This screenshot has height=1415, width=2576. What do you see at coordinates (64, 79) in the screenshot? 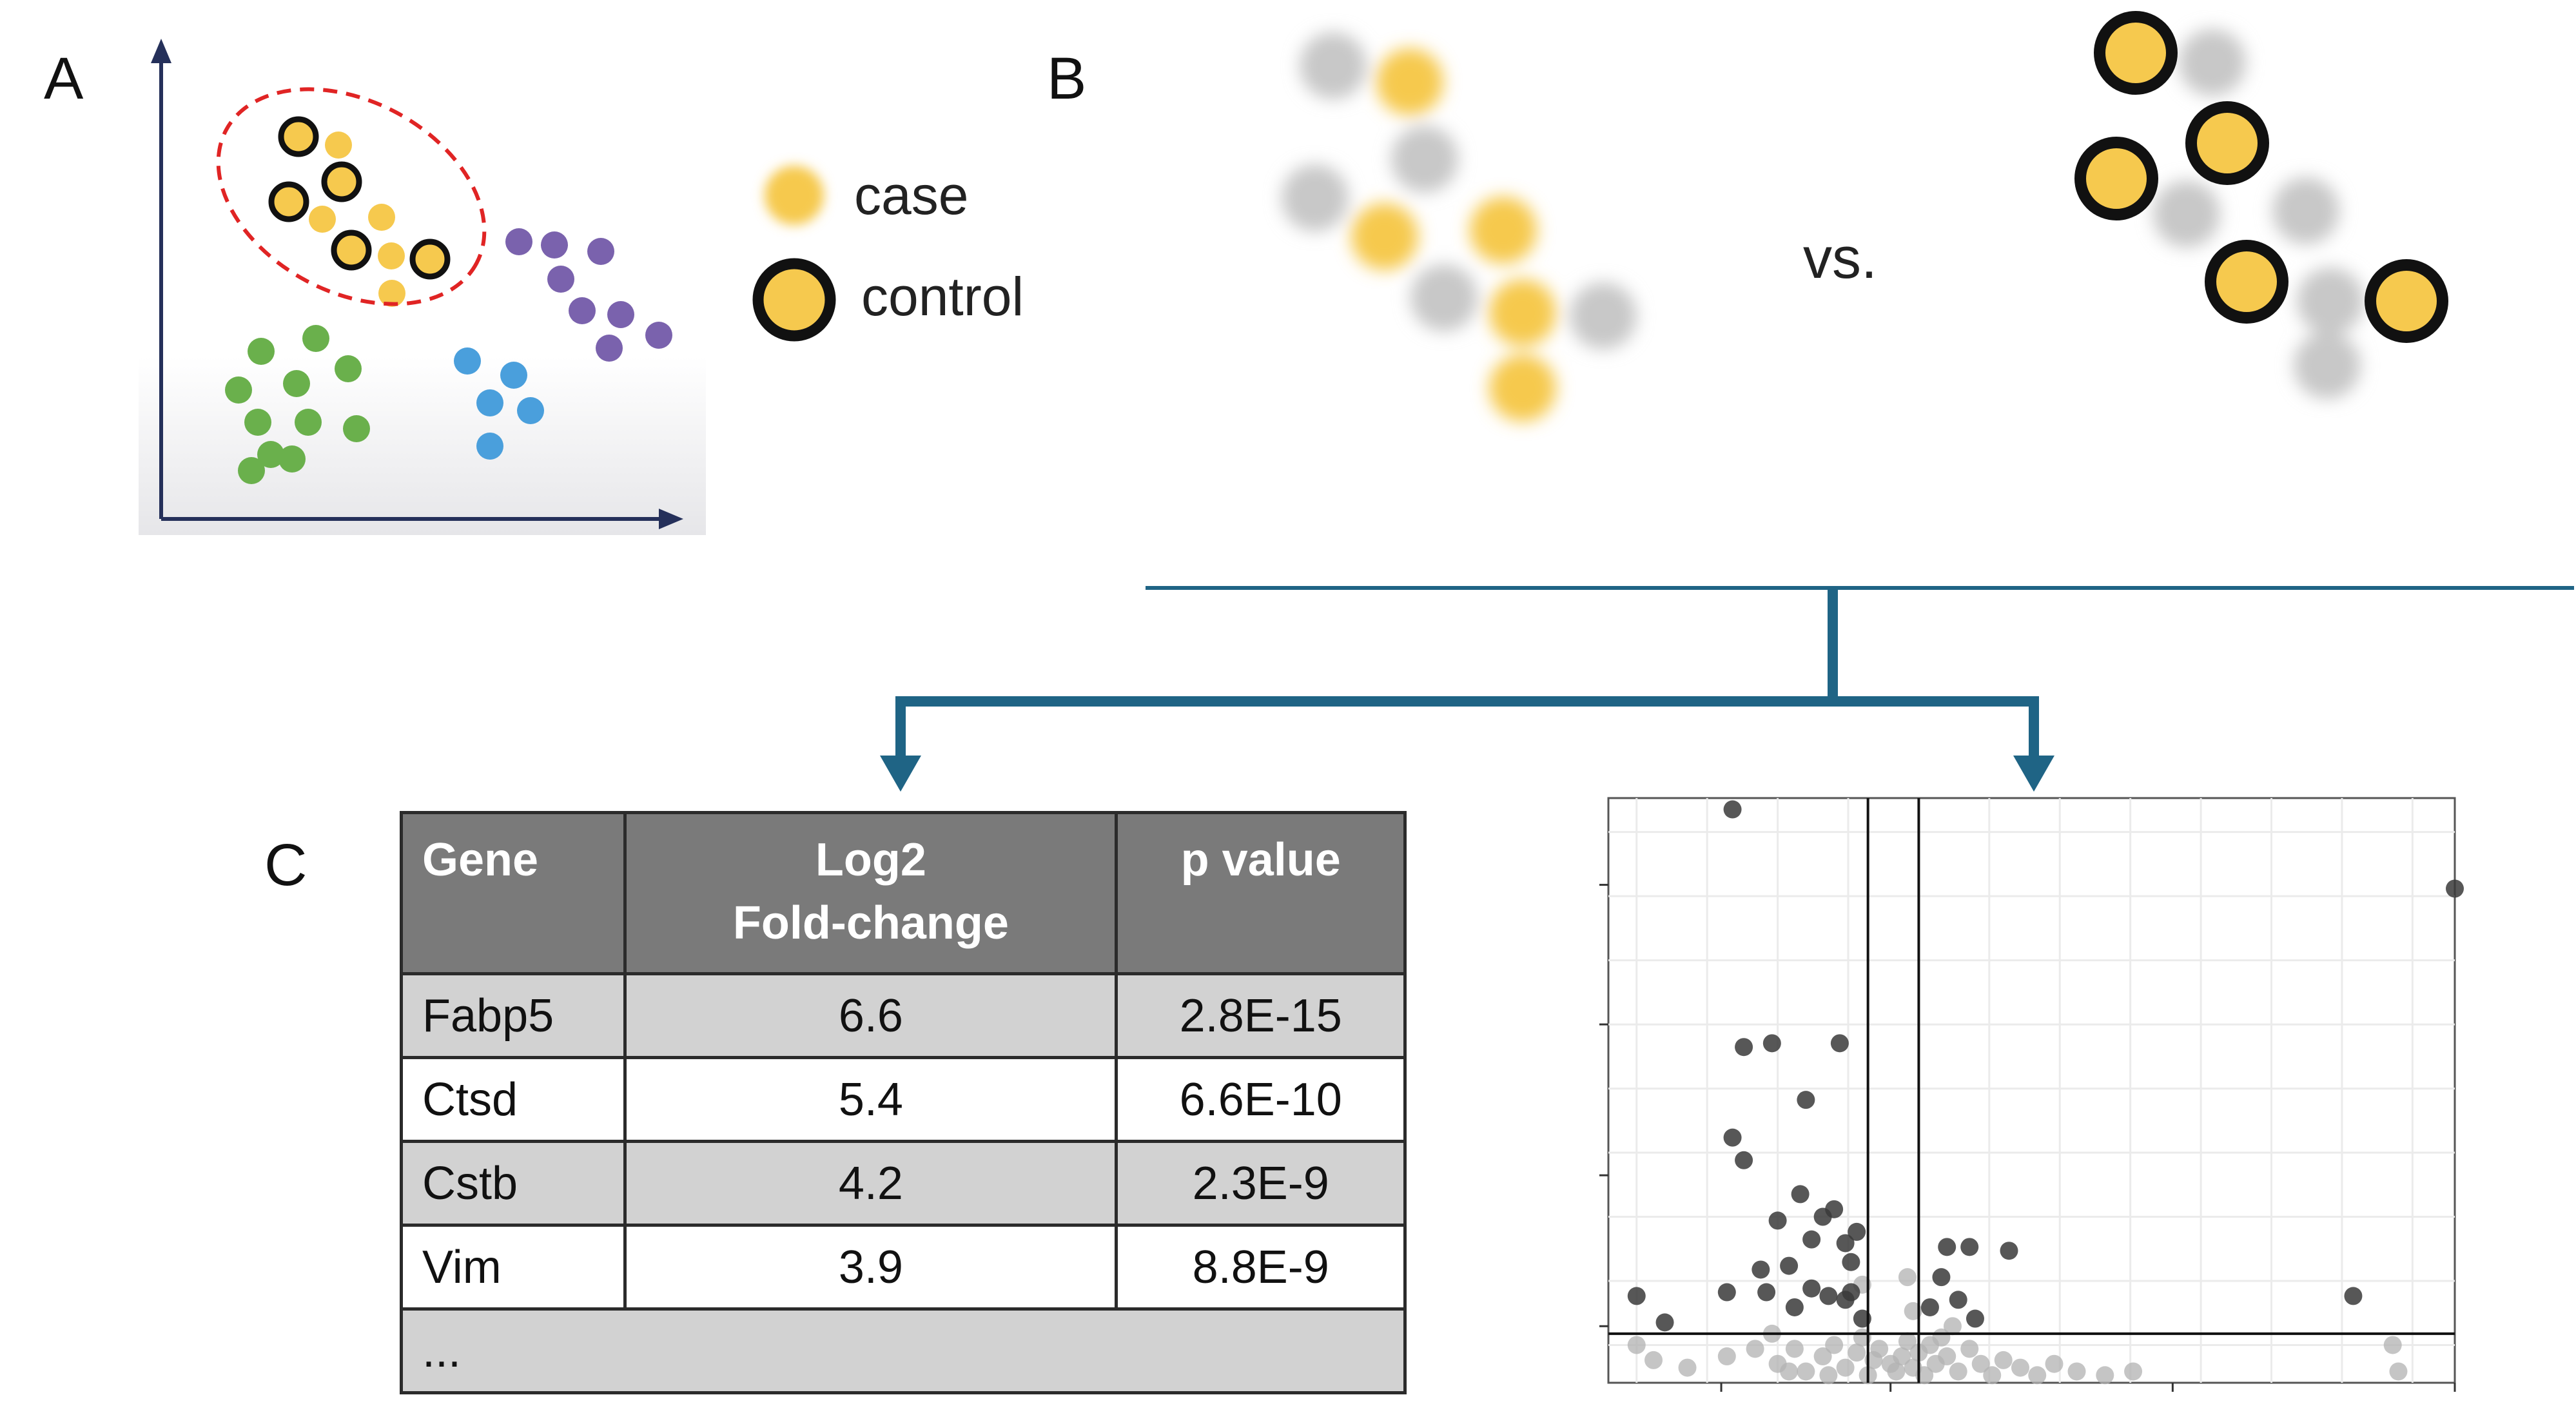
I see `panel-label-a: A` at bounding box center [64, 79].